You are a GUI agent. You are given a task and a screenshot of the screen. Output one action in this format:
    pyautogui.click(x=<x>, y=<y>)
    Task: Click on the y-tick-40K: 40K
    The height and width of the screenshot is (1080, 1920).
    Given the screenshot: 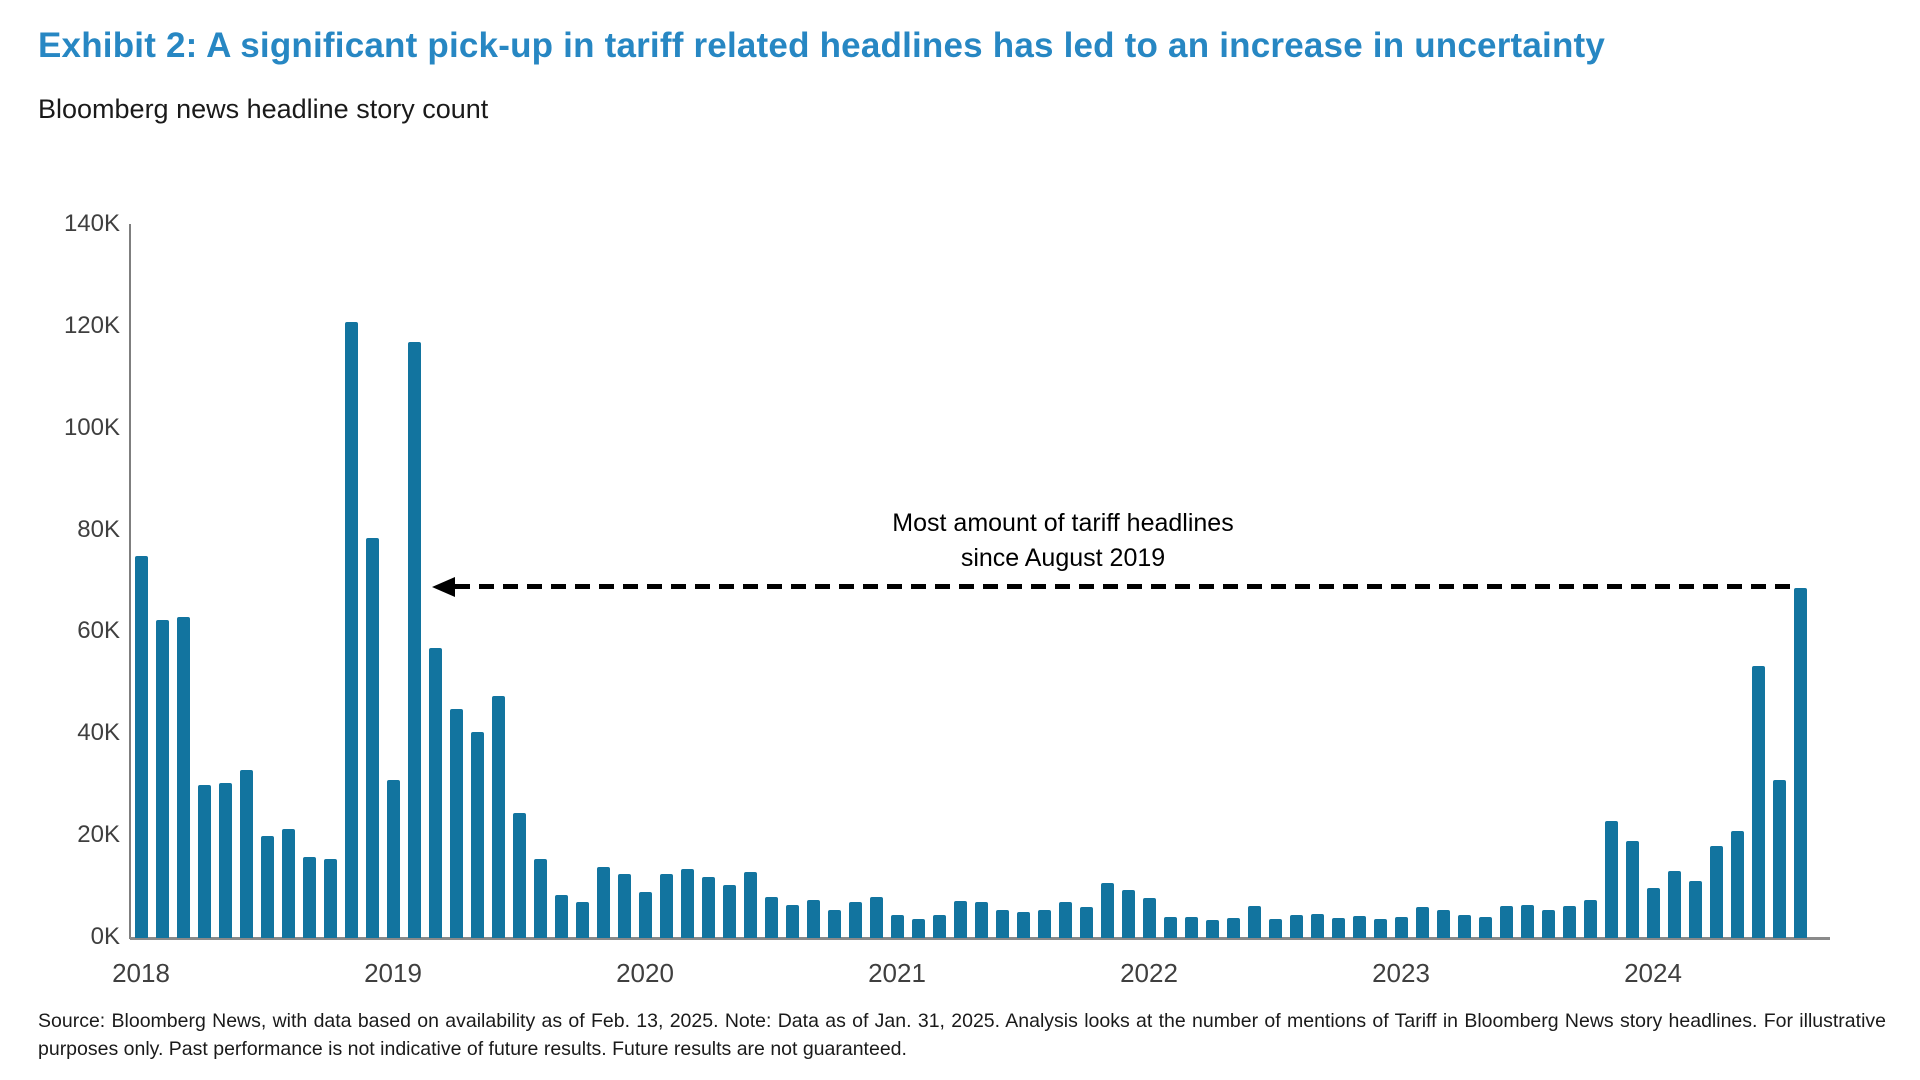 What is the action you would take?
    pyautogui.click(x=98, y=733)
    